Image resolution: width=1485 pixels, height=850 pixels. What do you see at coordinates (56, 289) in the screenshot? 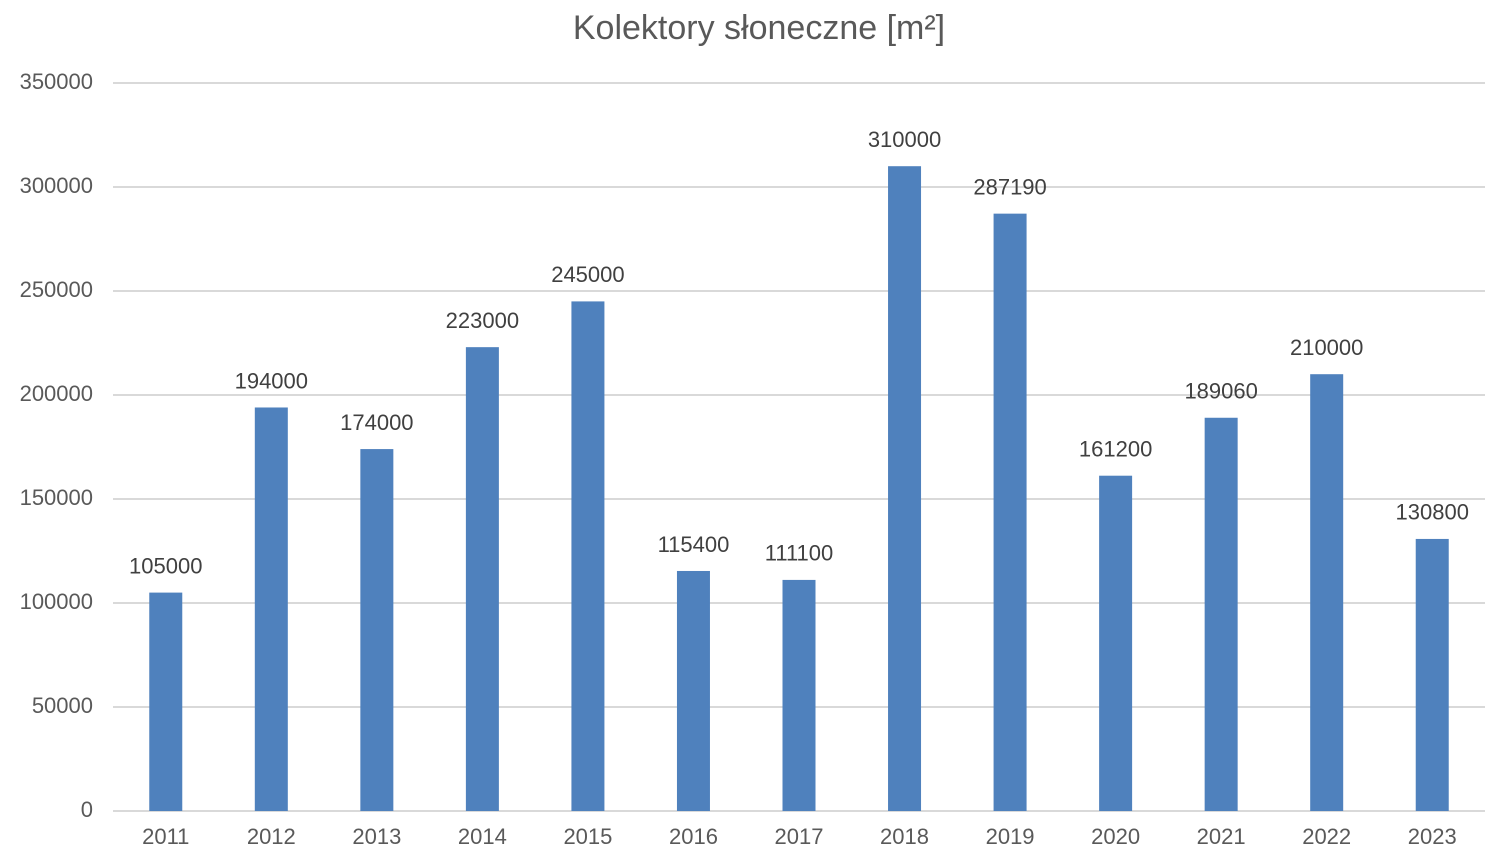
I see `y-tick-label: 250000` at bounding box center [56, 289].